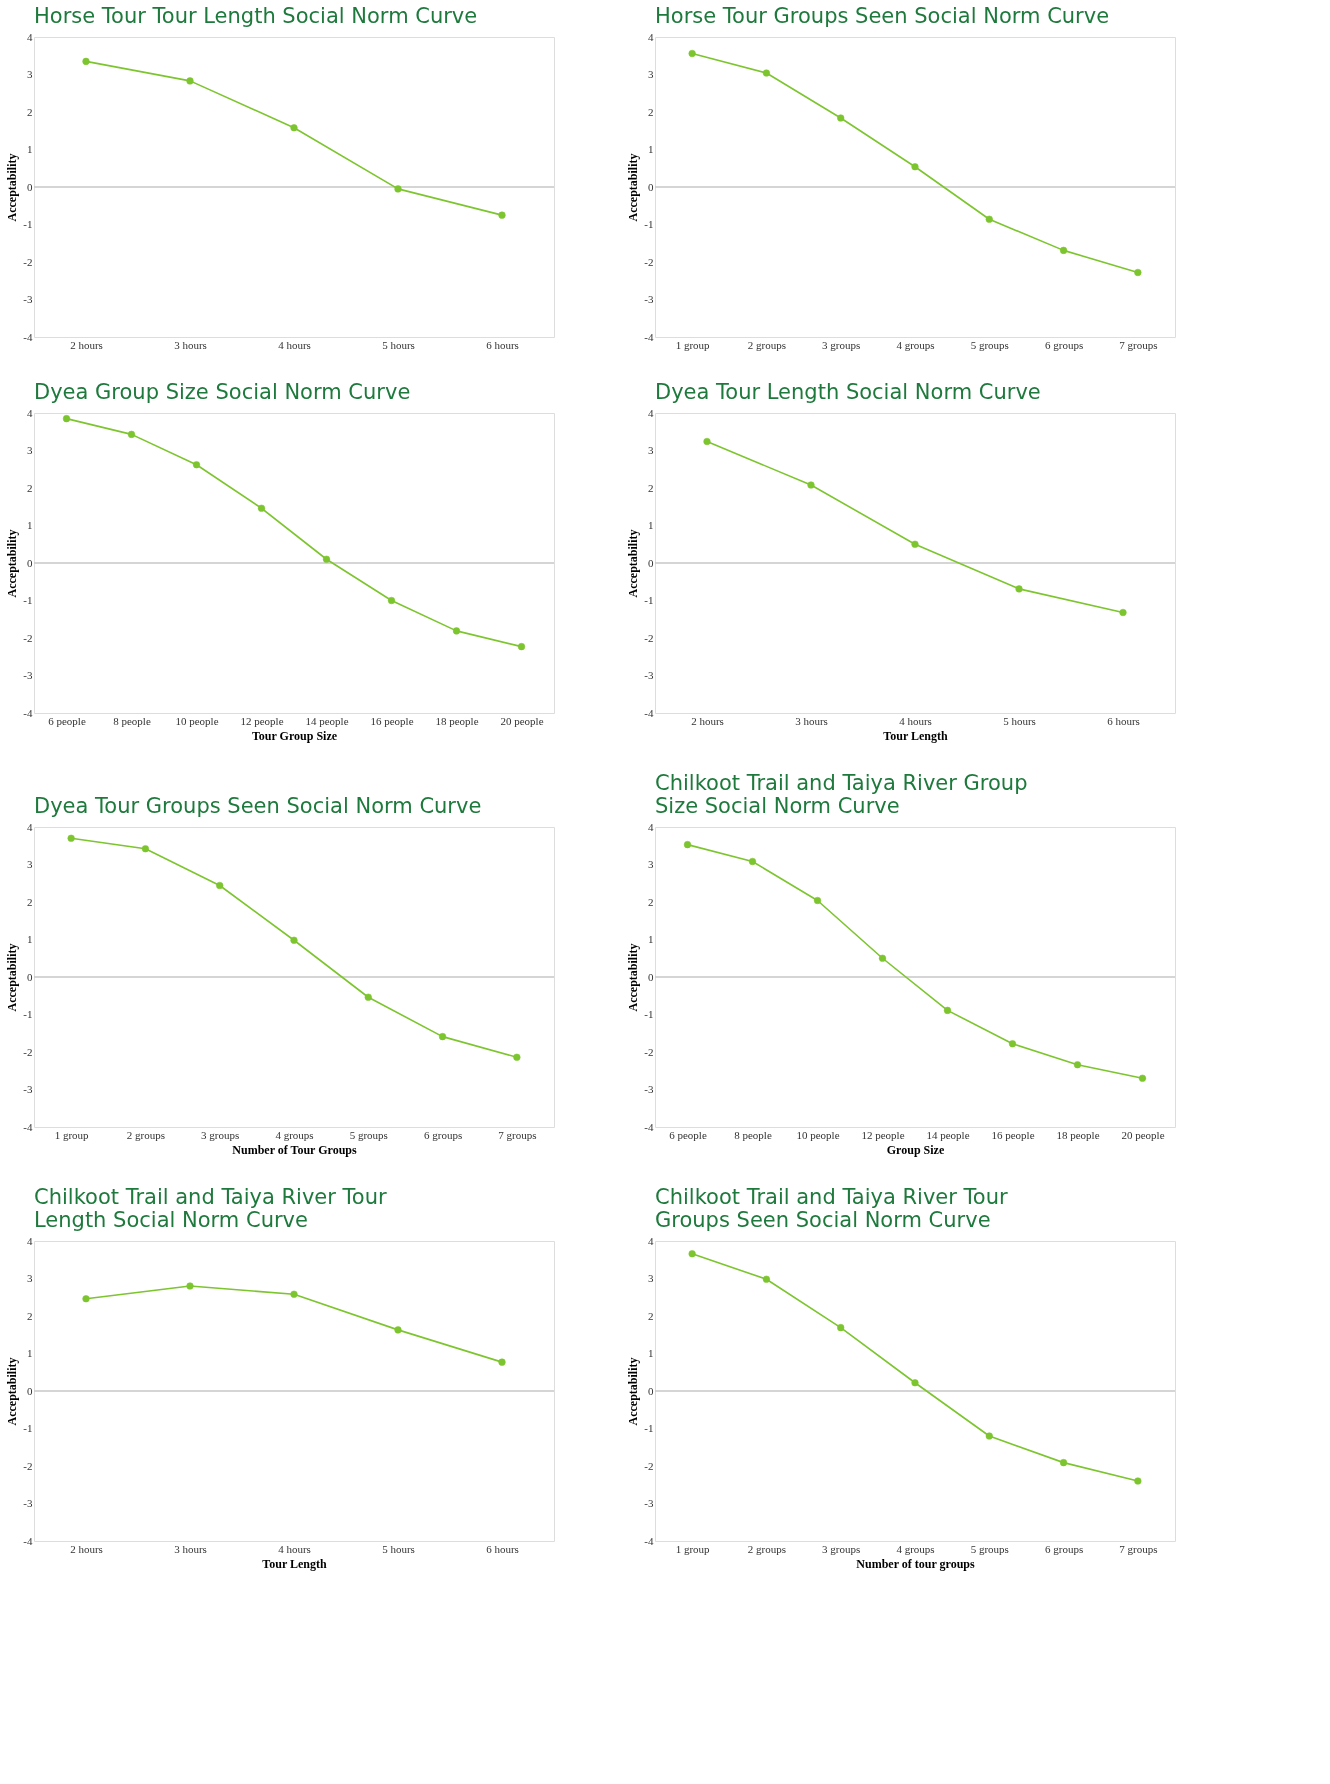 This screenshot has height=1784, width=1330. Describe the element at coordinates (916, 735) in the screenshot. I see `x-axis-title: Tour Length` at that location.